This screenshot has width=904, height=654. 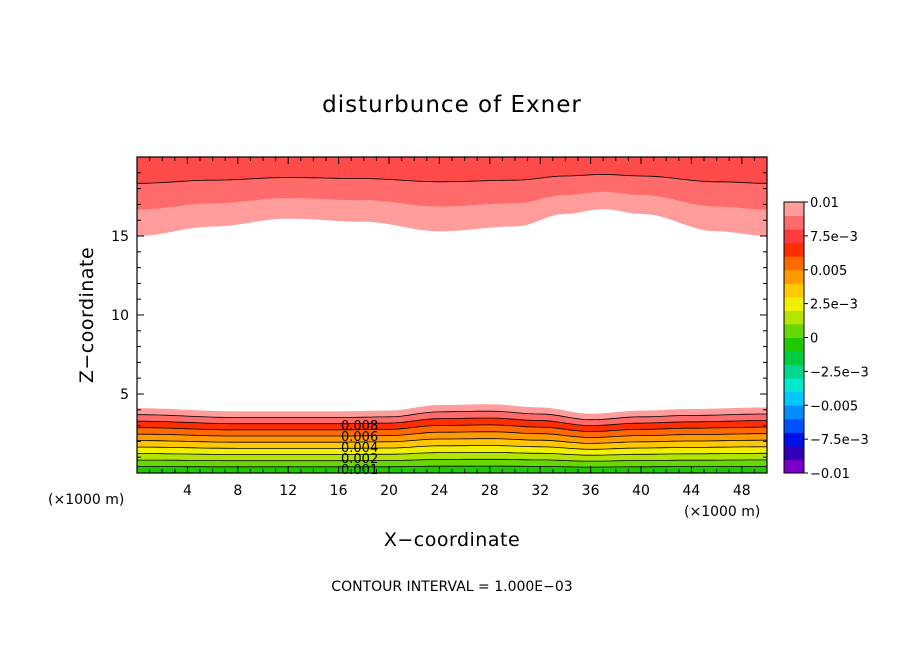 What do you see at coordinates (540, 491) in the screenshot?
I see `x-tick-label: 32` at bounding box center [540, 491].